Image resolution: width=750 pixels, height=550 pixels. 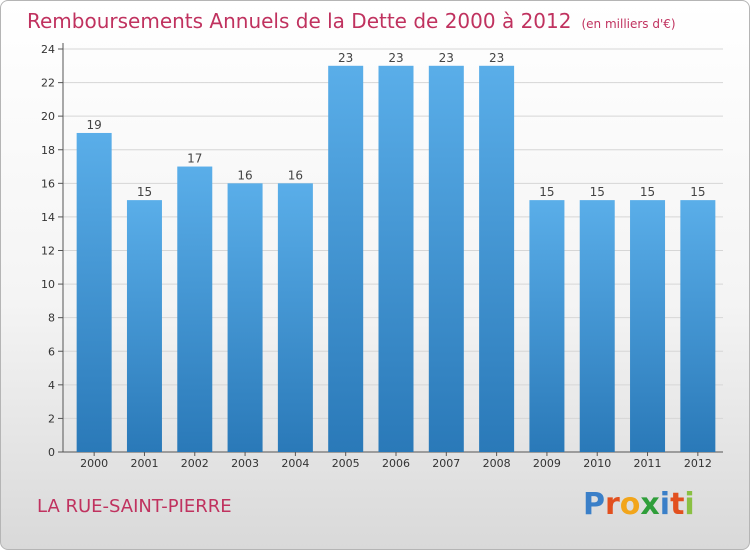 What do you see at coordinates (94, 463) in the screenshot?
I see `x-tick-label: 2000` at bounding box center [94, 463].